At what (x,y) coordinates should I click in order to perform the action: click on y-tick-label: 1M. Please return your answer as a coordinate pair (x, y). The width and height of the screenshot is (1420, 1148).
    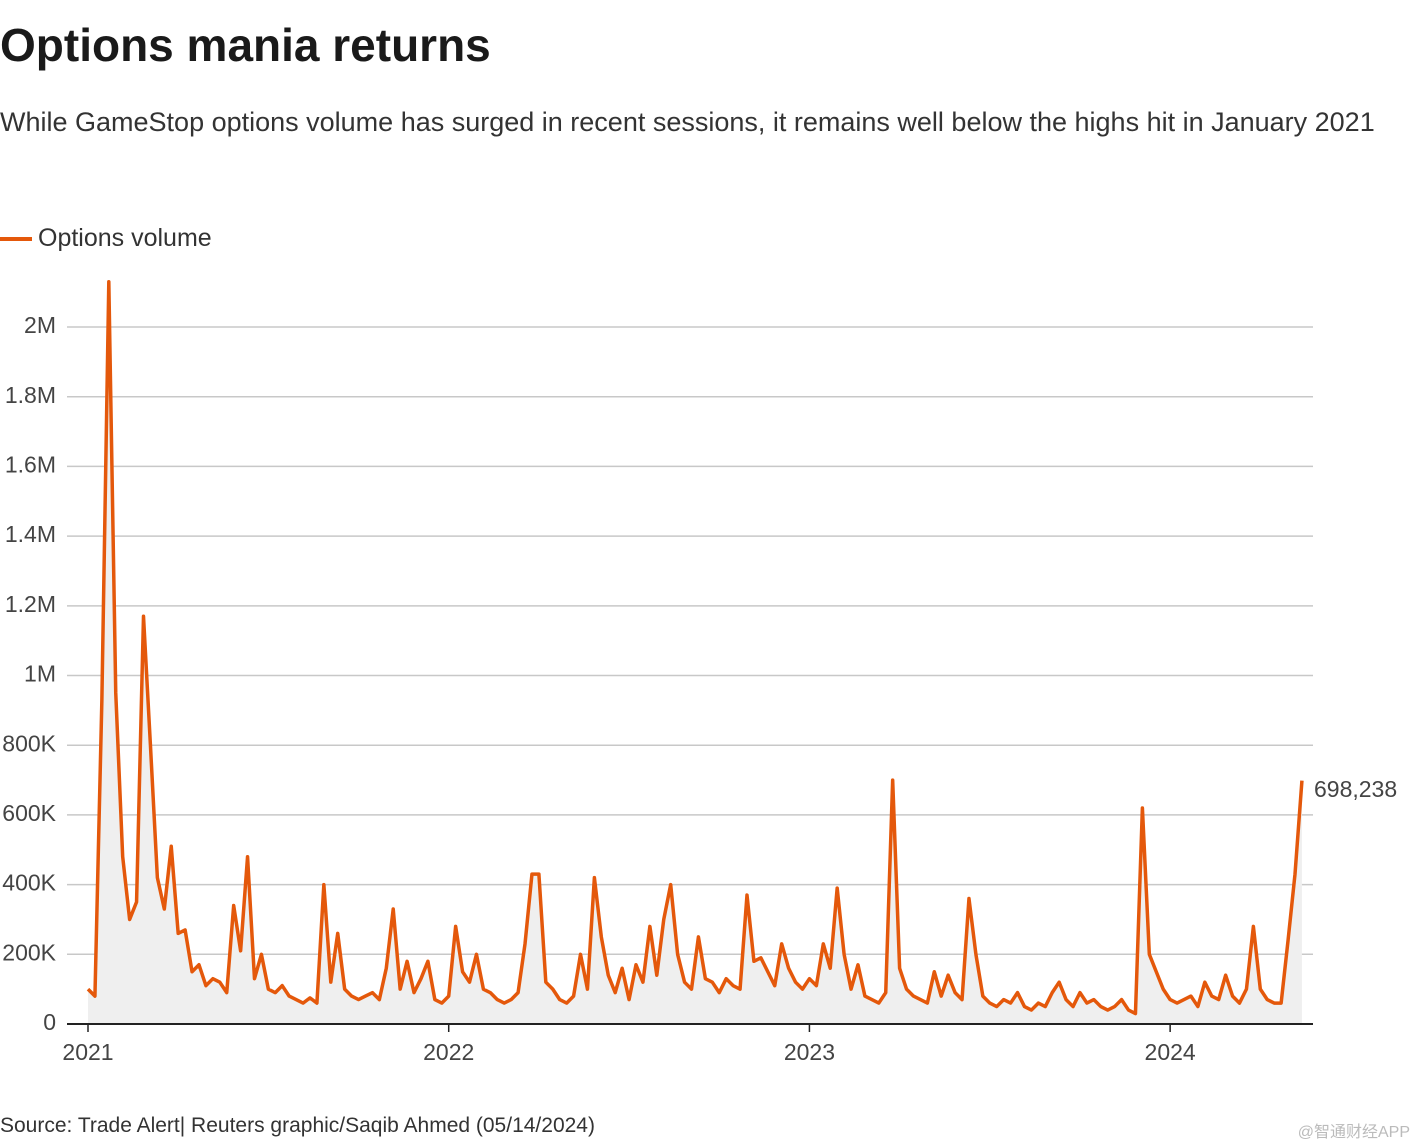
    Looking at the image, I should click on (40, 674).